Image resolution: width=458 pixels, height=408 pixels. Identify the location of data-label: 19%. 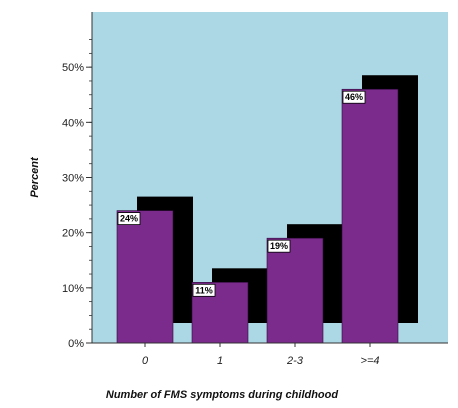
(279, 246).